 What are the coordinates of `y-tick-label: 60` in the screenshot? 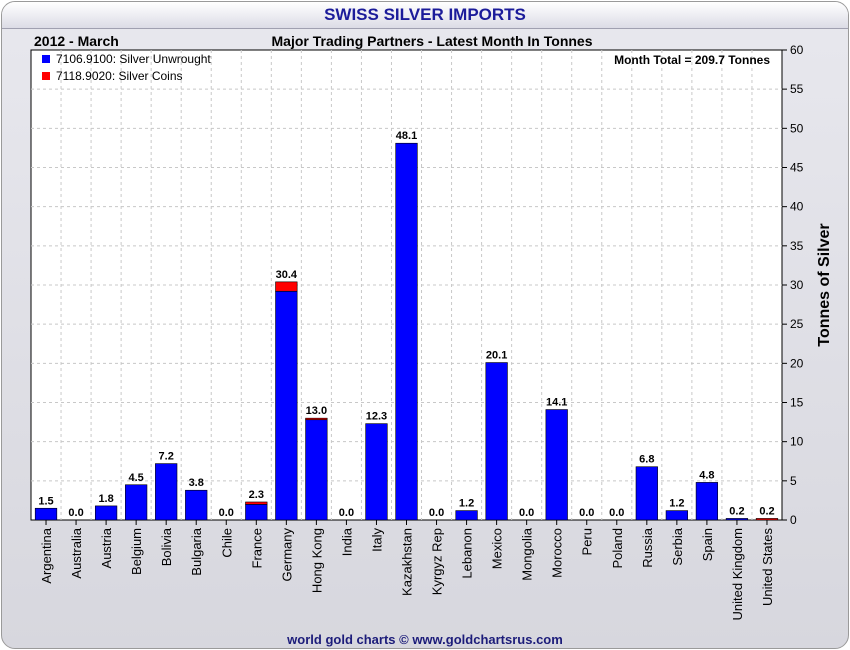 It's located at (797, 50).